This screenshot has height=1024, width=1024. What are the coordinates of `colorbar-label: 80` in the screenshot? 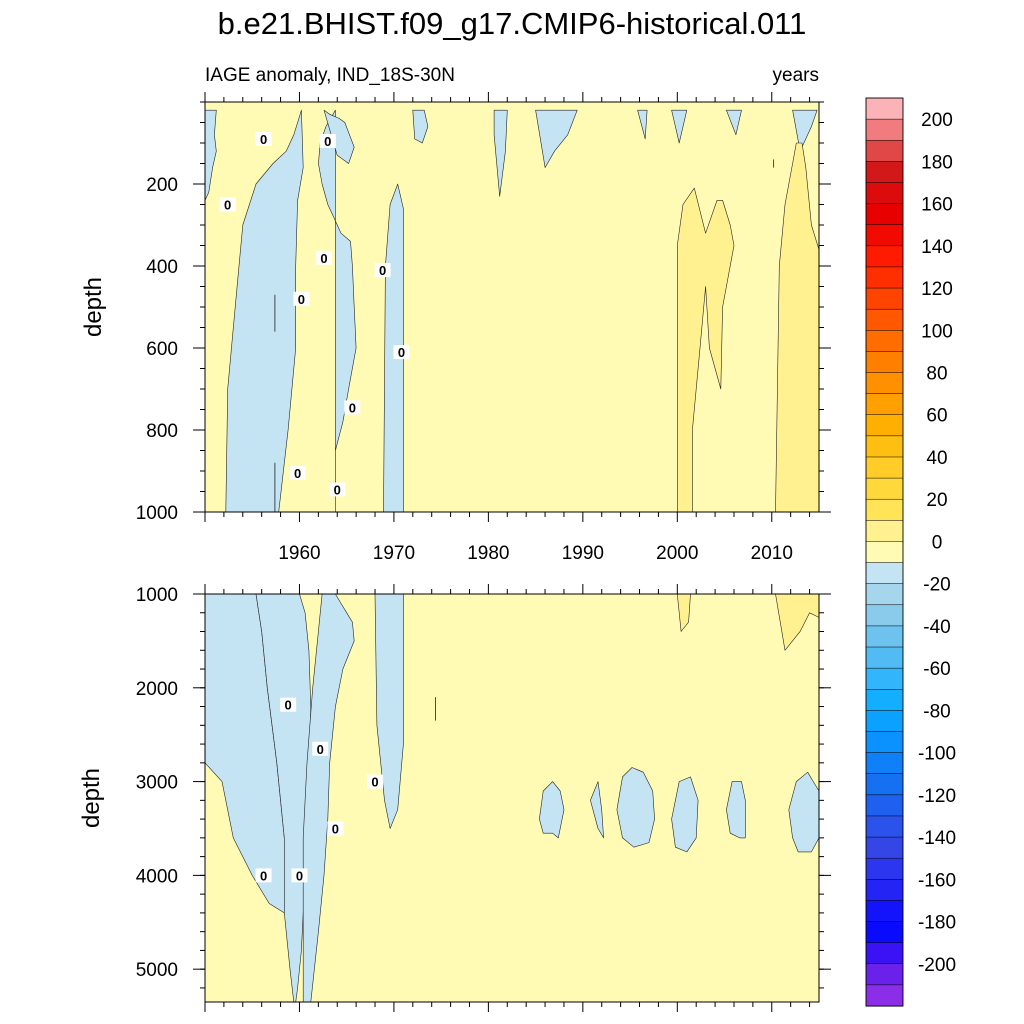 It's located at (936, 374).